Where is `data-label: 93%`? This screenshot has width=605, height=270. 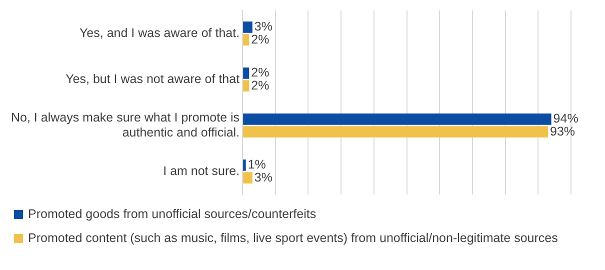 data-label: 93% is located at coordinates (563, 131).